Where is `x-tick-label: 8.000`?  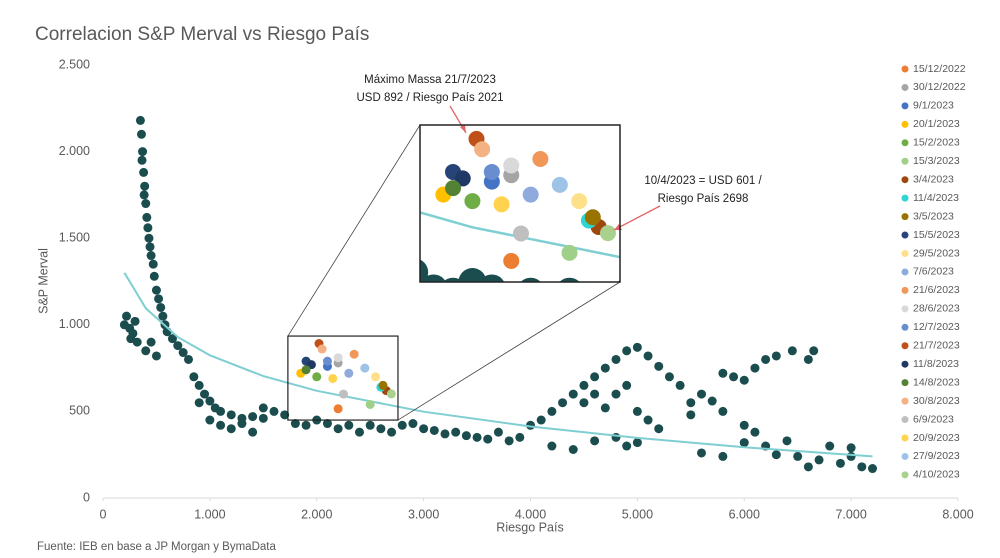
x-tick-label: 8.000 is located at coordinates (957, 514).